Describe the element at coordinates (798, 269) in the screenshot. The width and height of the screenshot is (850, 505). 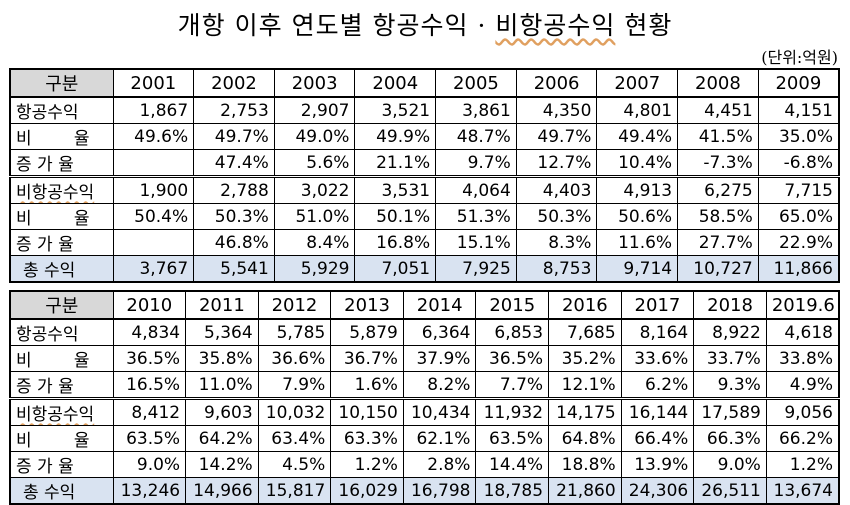
I see `table-cell: 11,866` at that location.